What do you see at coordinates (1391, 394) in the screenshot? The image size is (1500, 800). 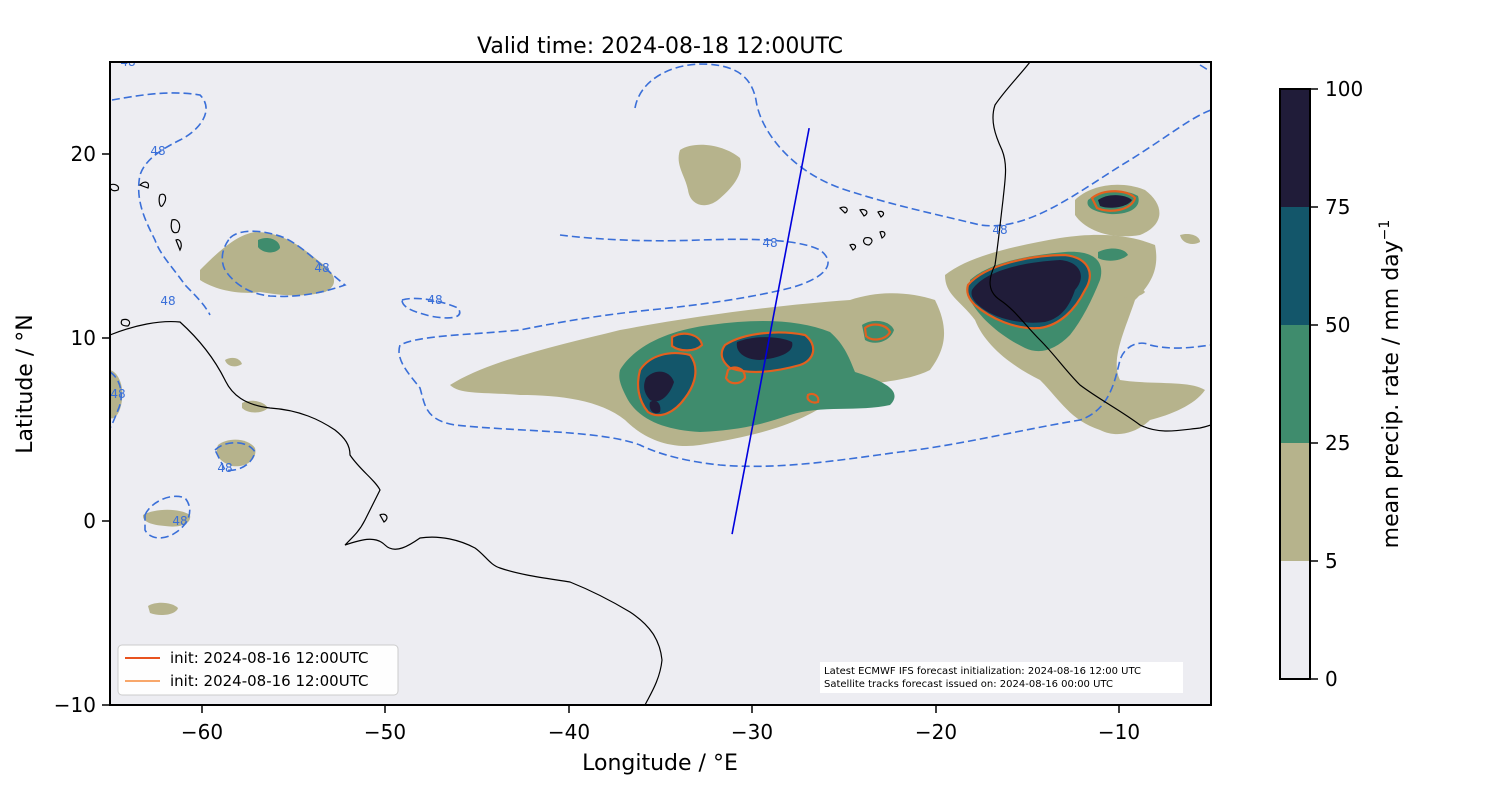 I see `colorbar-label-main: mean precip. rate / mm day` at bounding box center [1391, 394].